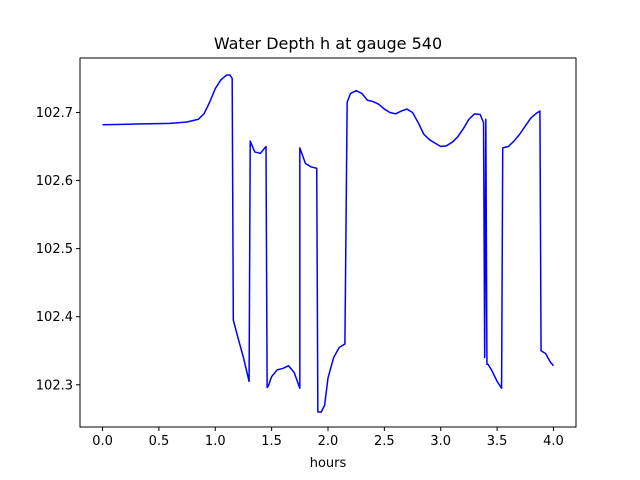  I want to click on x-tick-label: 1.0, so click(215, 441).